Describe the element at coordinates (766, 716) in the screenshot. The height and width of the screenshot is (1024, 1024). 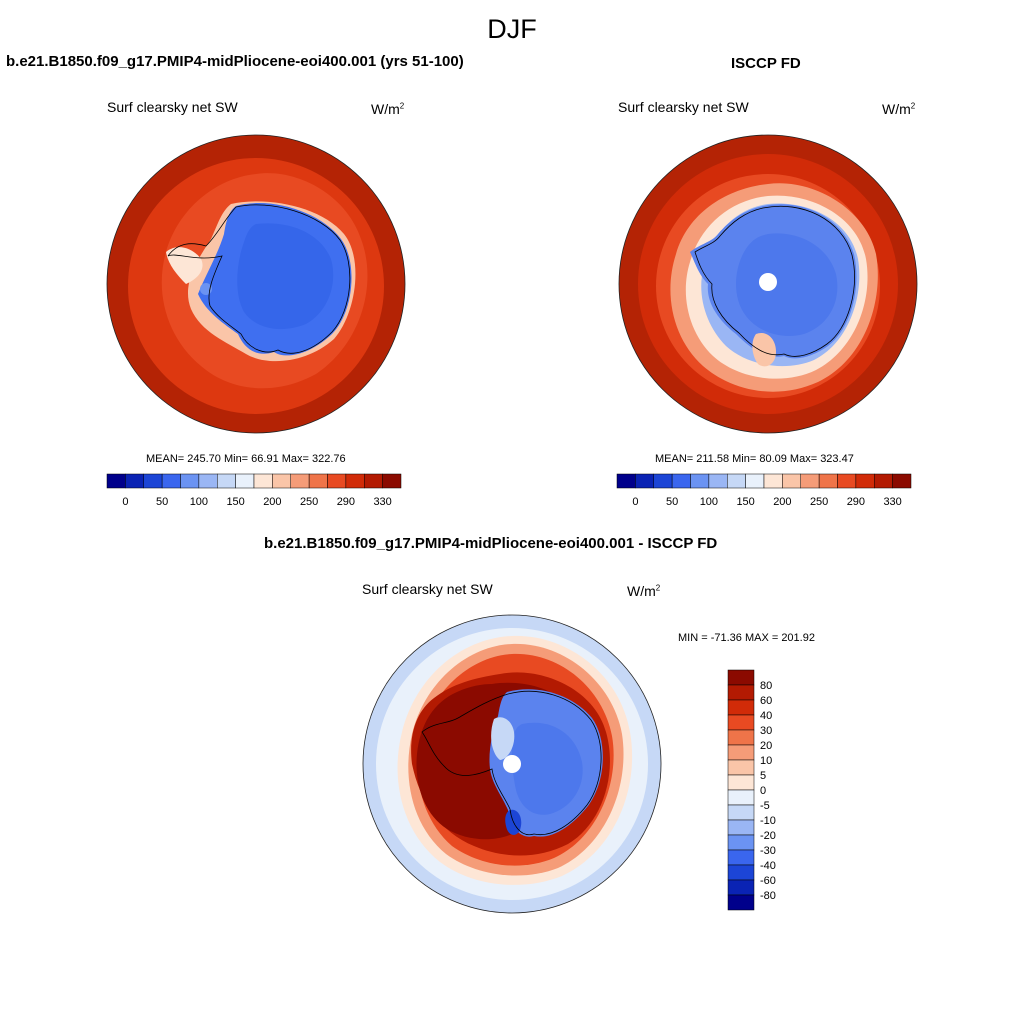
I see `colorbar-tick-label: 40` at that location.